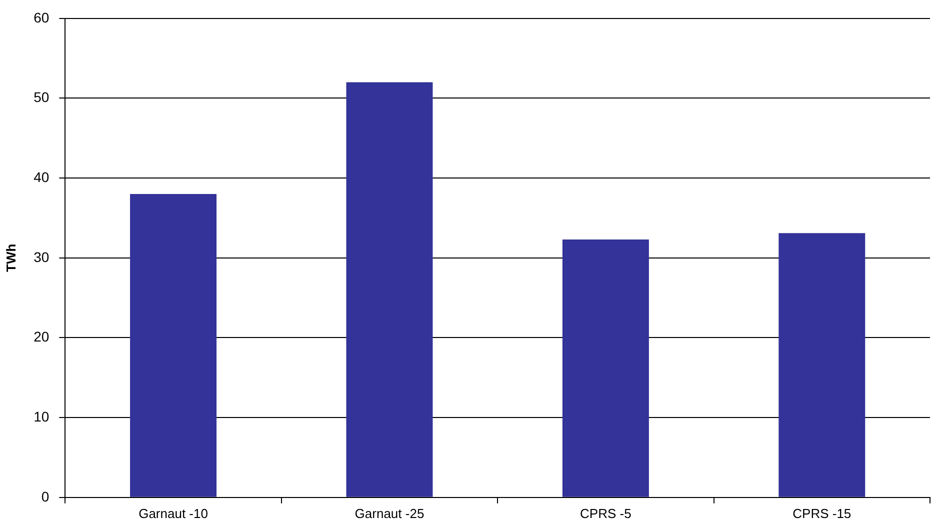 This screenshot has height=525, width=940. Describe the element at coordinates (42, 97) in the screenshot. I see `y-tick-label: 50` at that location.